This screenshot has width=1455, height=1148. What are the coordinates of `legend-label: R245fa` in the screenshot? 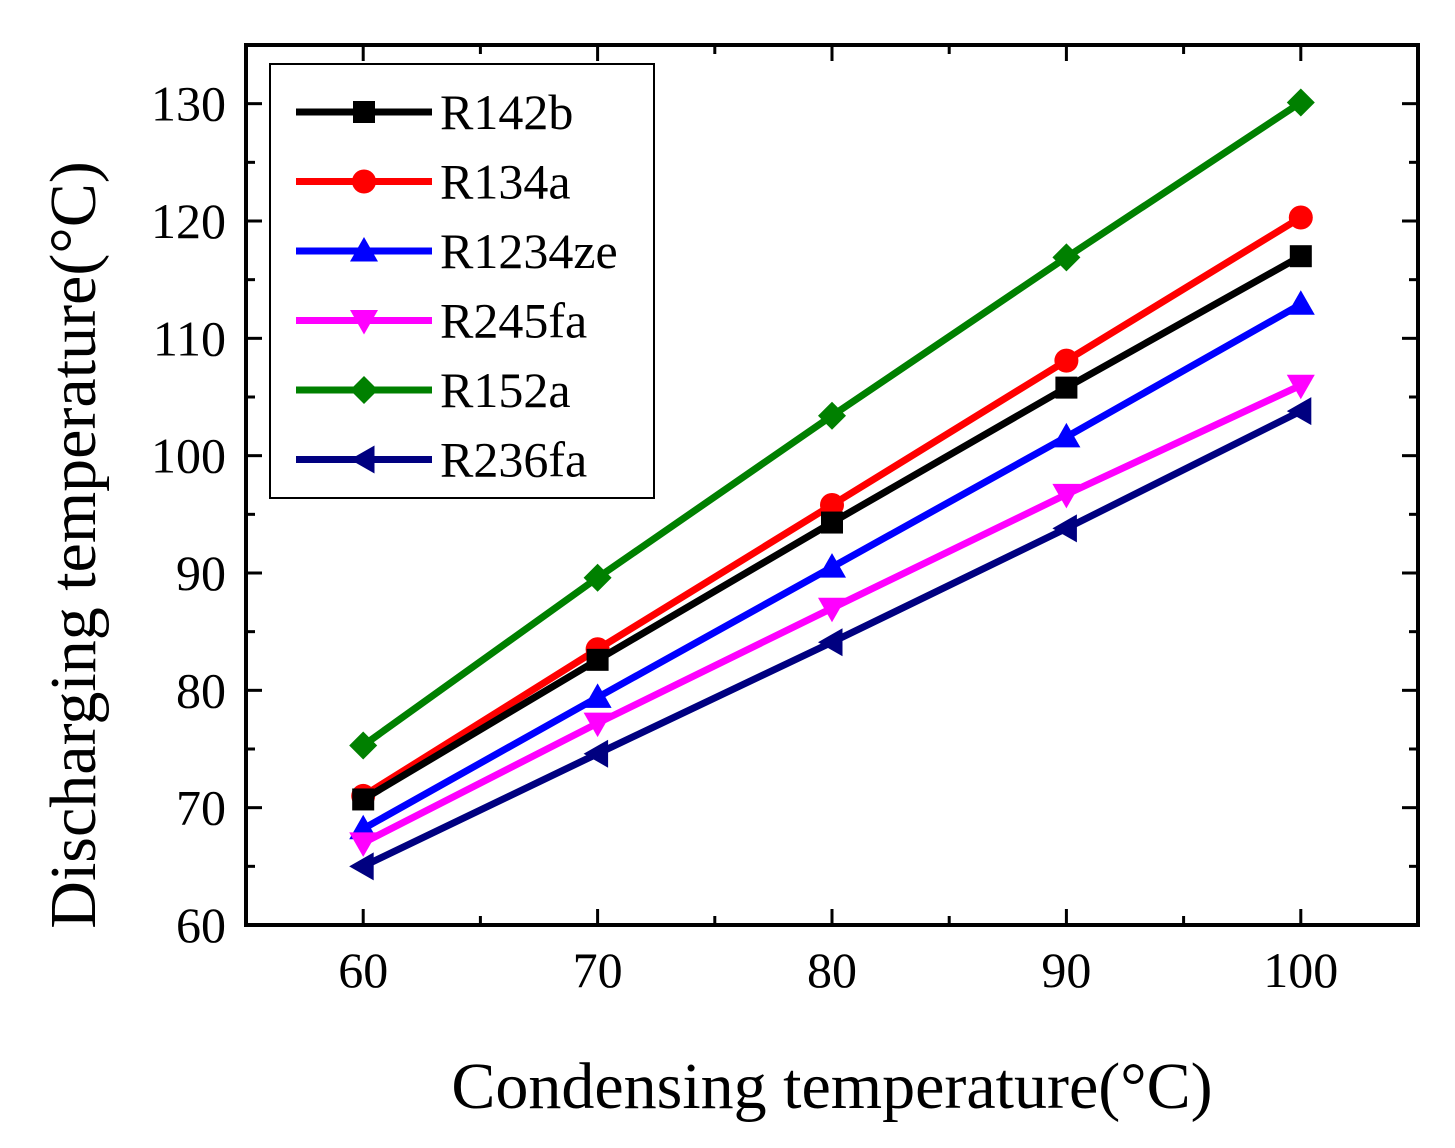 It's located at (513, 321).